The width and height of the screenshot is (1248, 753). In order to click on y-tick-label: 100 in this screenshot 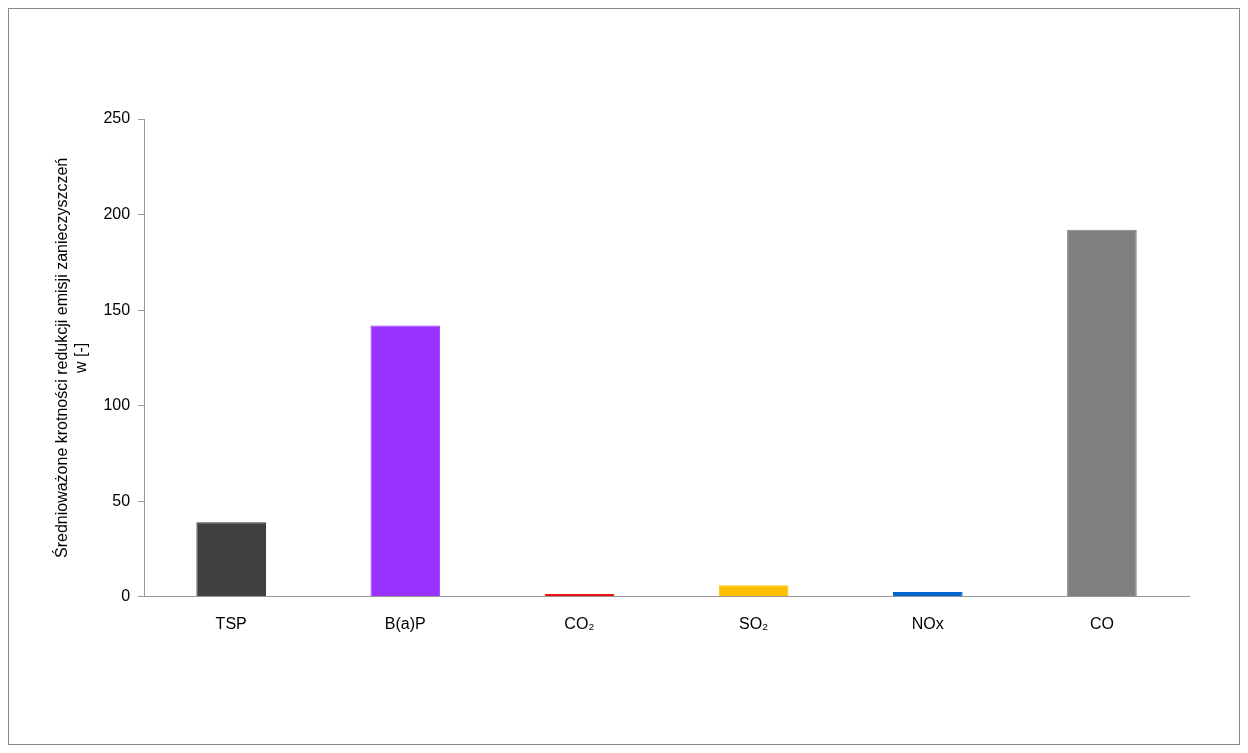, I will do `click(117, 405)`.